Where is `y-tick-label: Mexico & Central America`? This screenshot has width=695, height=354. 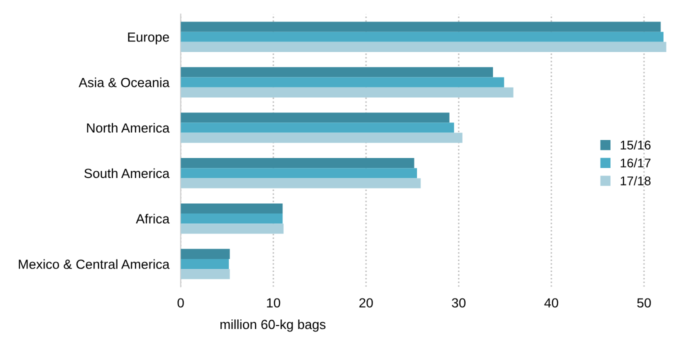 y-tick-label: Mexico & Central America is located at coordinates (94, 264).